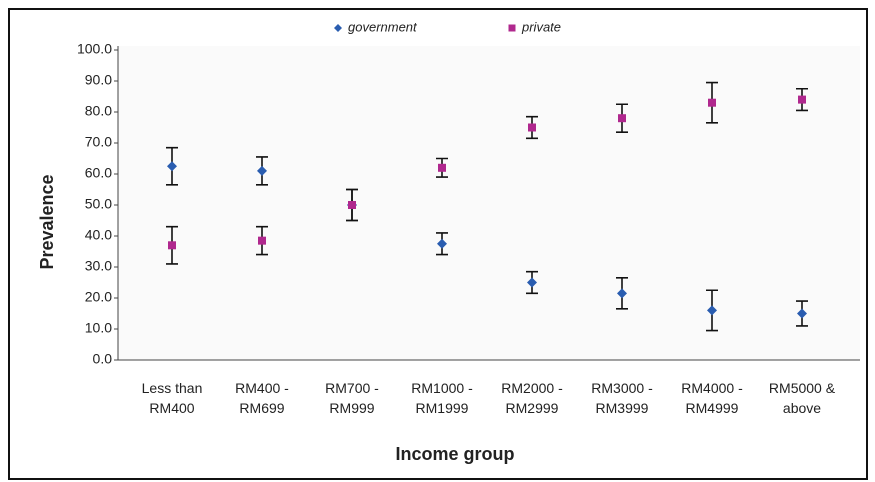 Image resolution: width=875 pixels, height=482 pixels. I want to click on x-tick-label: RM1000 - RM1999, so click(442, 398).